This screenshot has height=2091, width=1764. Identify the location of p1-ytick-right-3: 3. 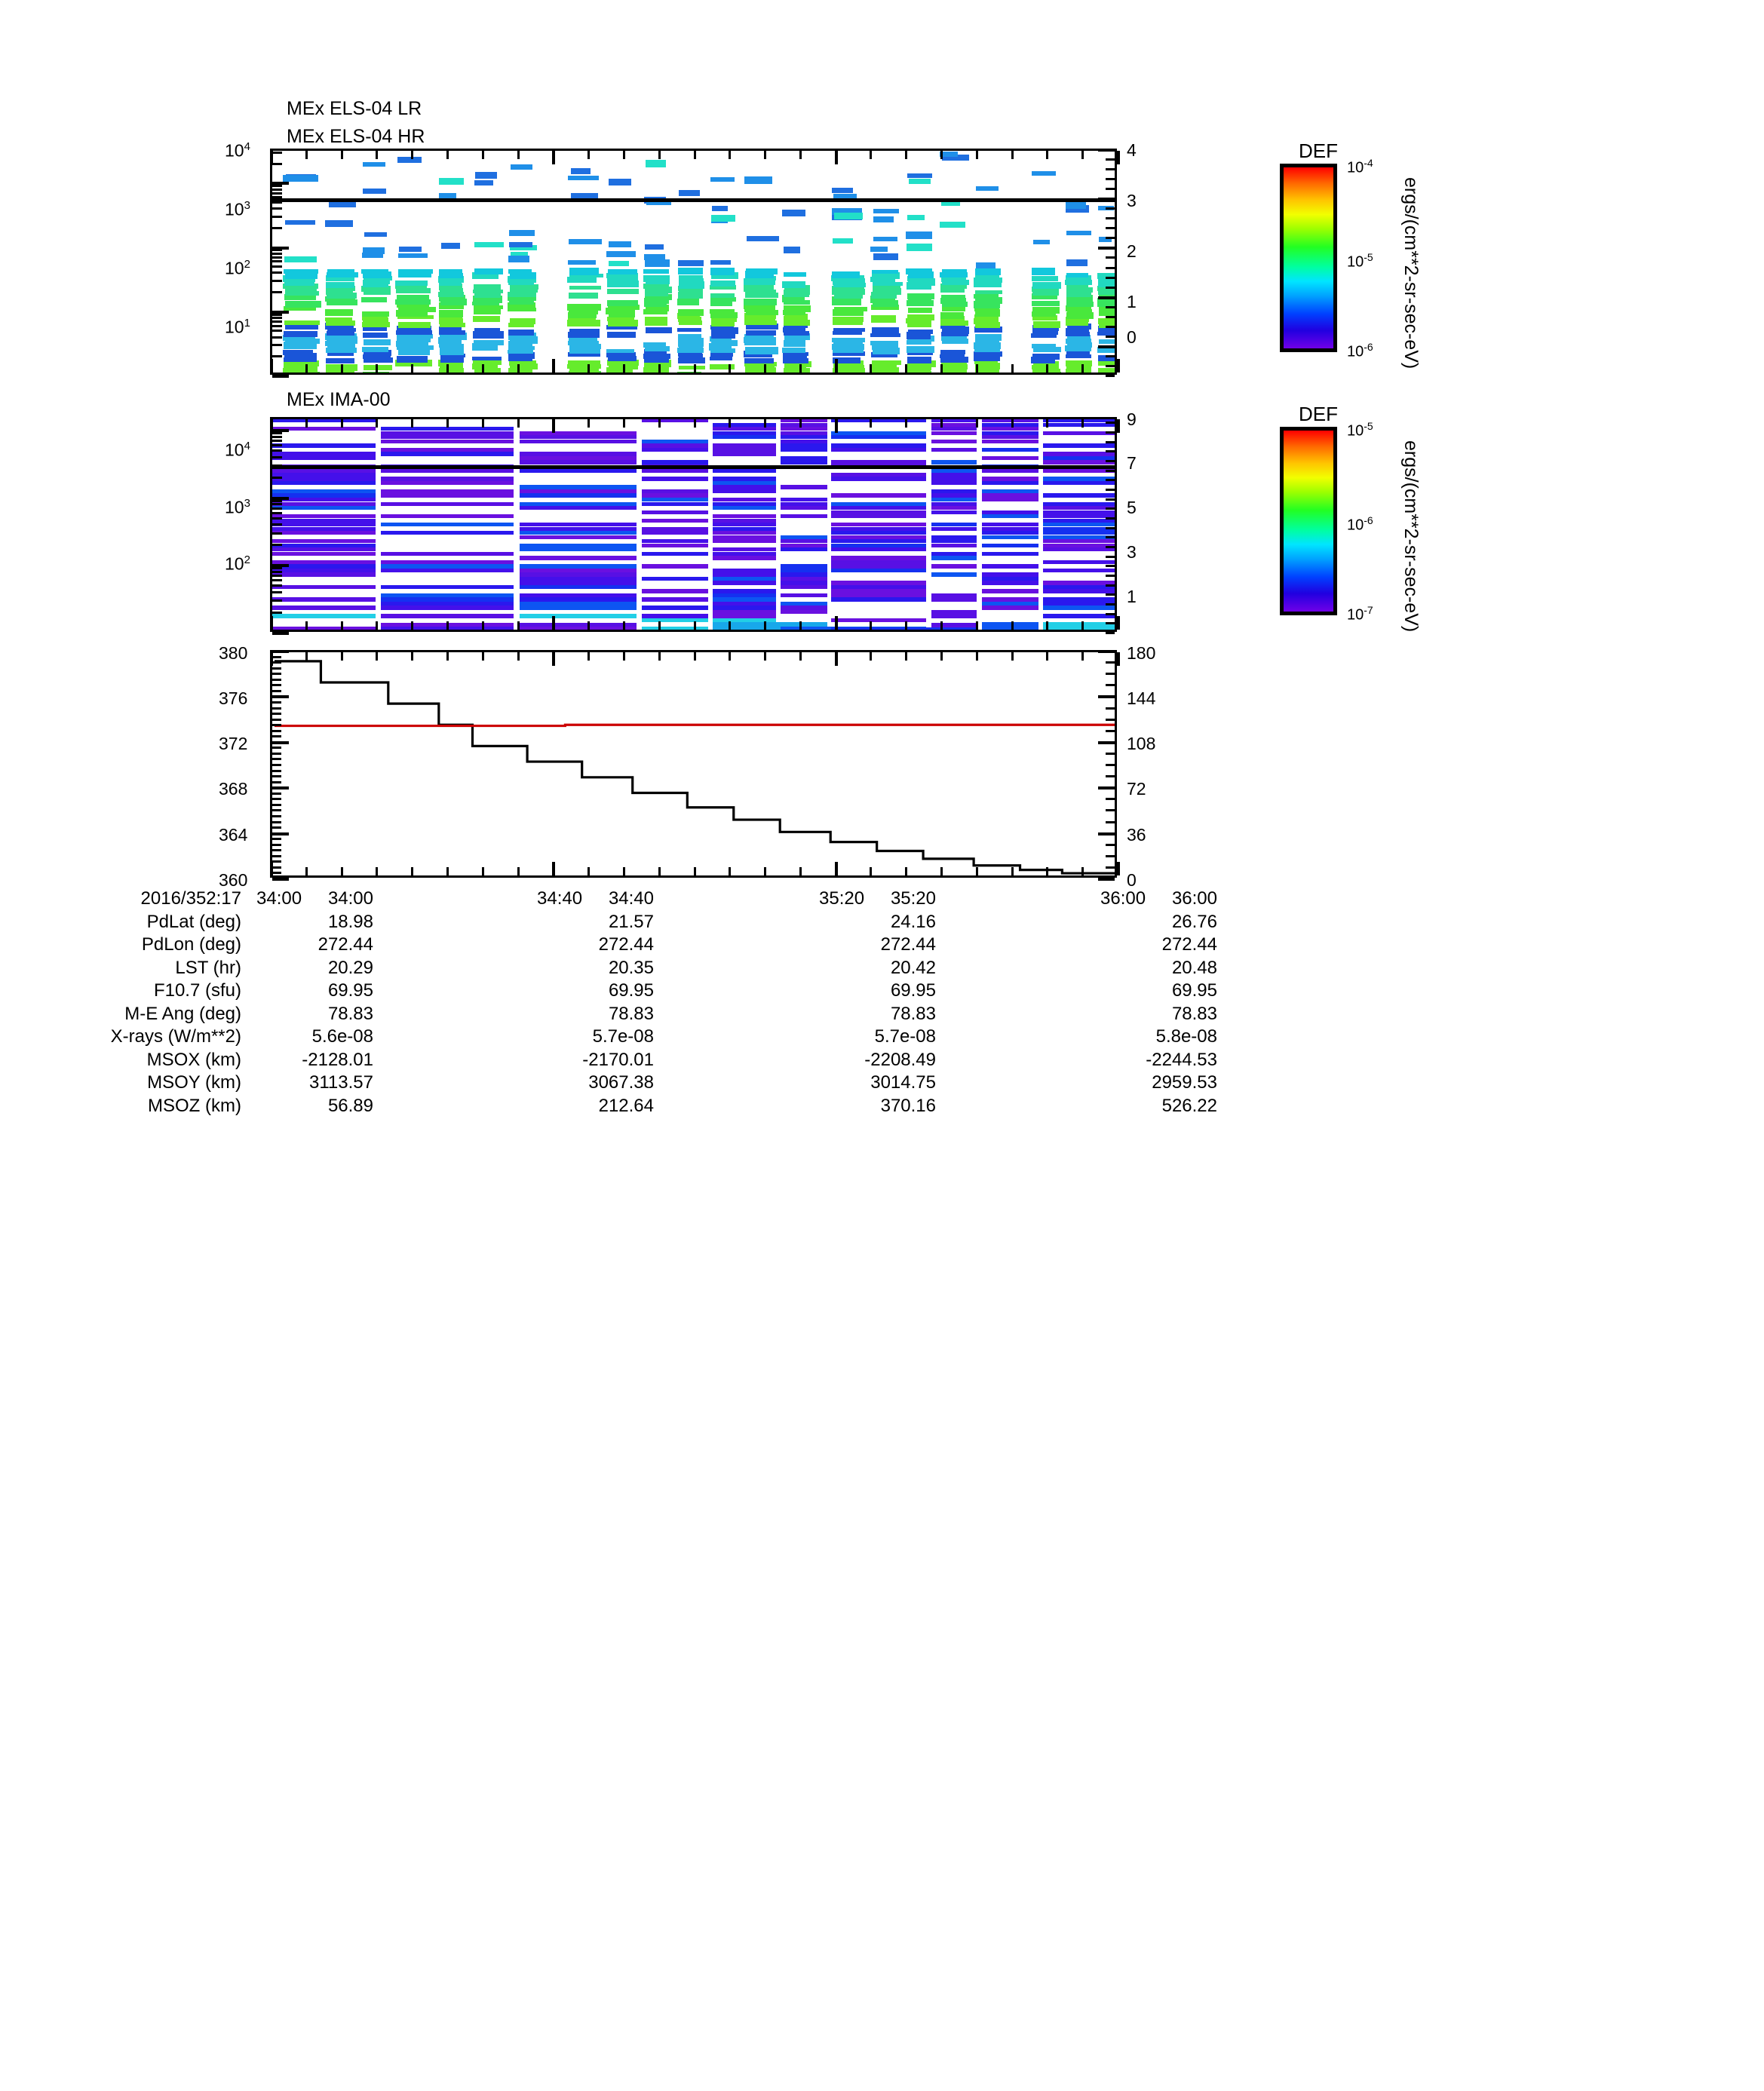
(1132, 200).